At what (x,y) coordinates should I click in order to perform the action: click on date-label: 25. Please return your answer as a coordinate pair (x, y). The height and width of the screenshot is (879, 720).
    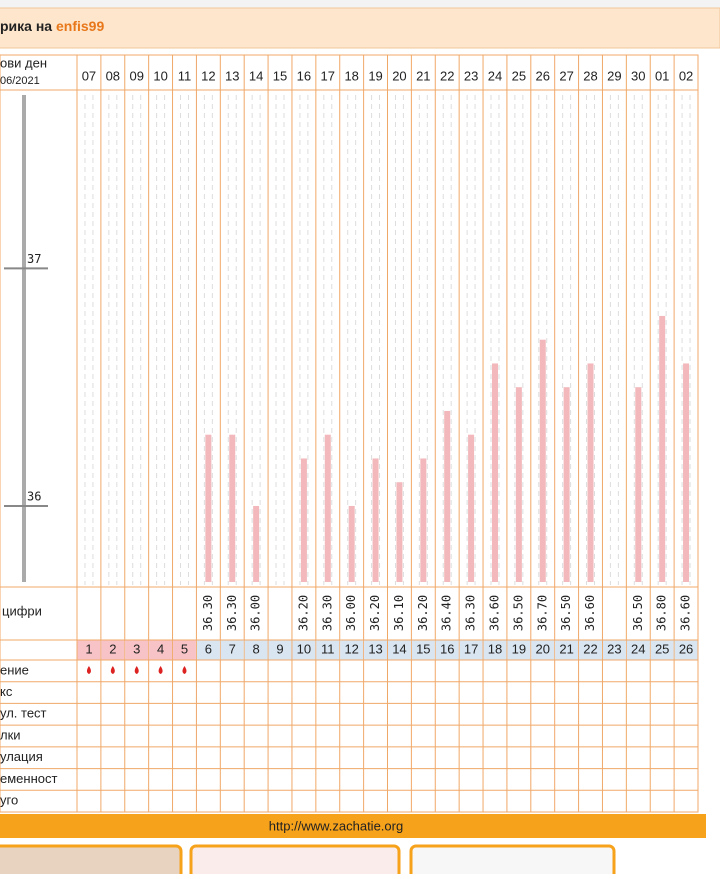
    Looking at the image, I should click on (519, 75).